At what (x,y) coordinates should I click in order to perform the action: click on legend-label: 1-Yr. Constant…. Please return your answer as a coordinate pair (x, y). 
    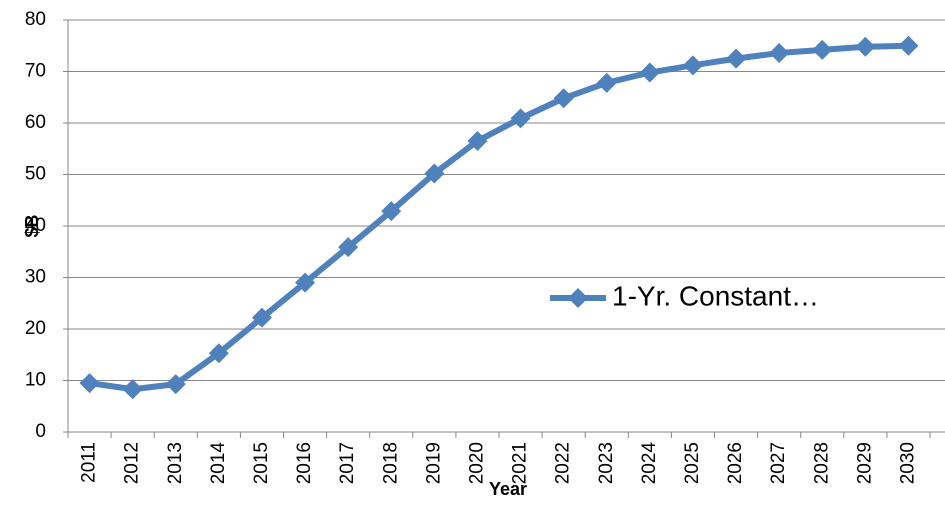
    Looking at the image, I should click on (715, 295).